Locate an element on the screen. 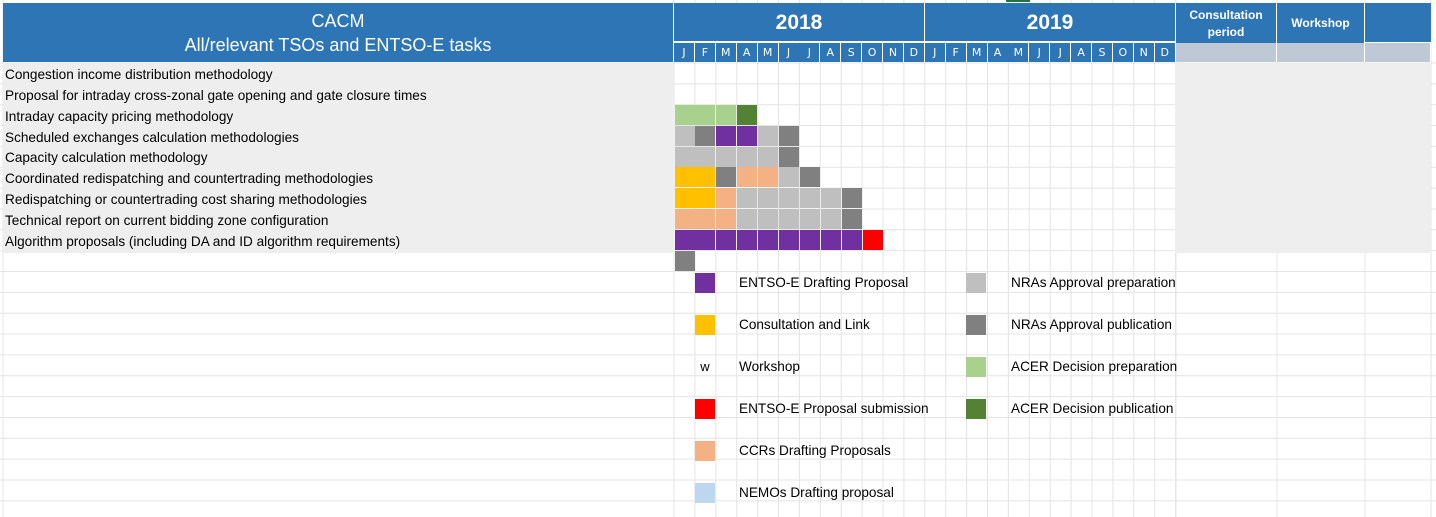 This screenshot has width=1436, height=517. legend-swatch-acer_pub is located at coordinates (976, 409).